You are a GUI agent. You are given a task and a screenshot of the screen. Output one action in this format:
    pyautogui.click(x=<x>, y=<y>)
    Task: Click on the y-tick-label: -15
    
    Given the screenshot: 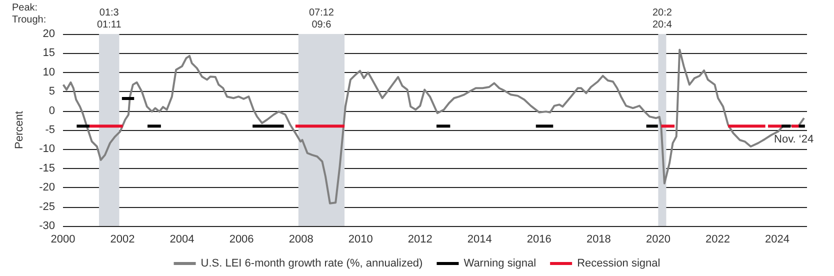 What is the action you would take?
    pyautogui.click(x=47, y=168)
    